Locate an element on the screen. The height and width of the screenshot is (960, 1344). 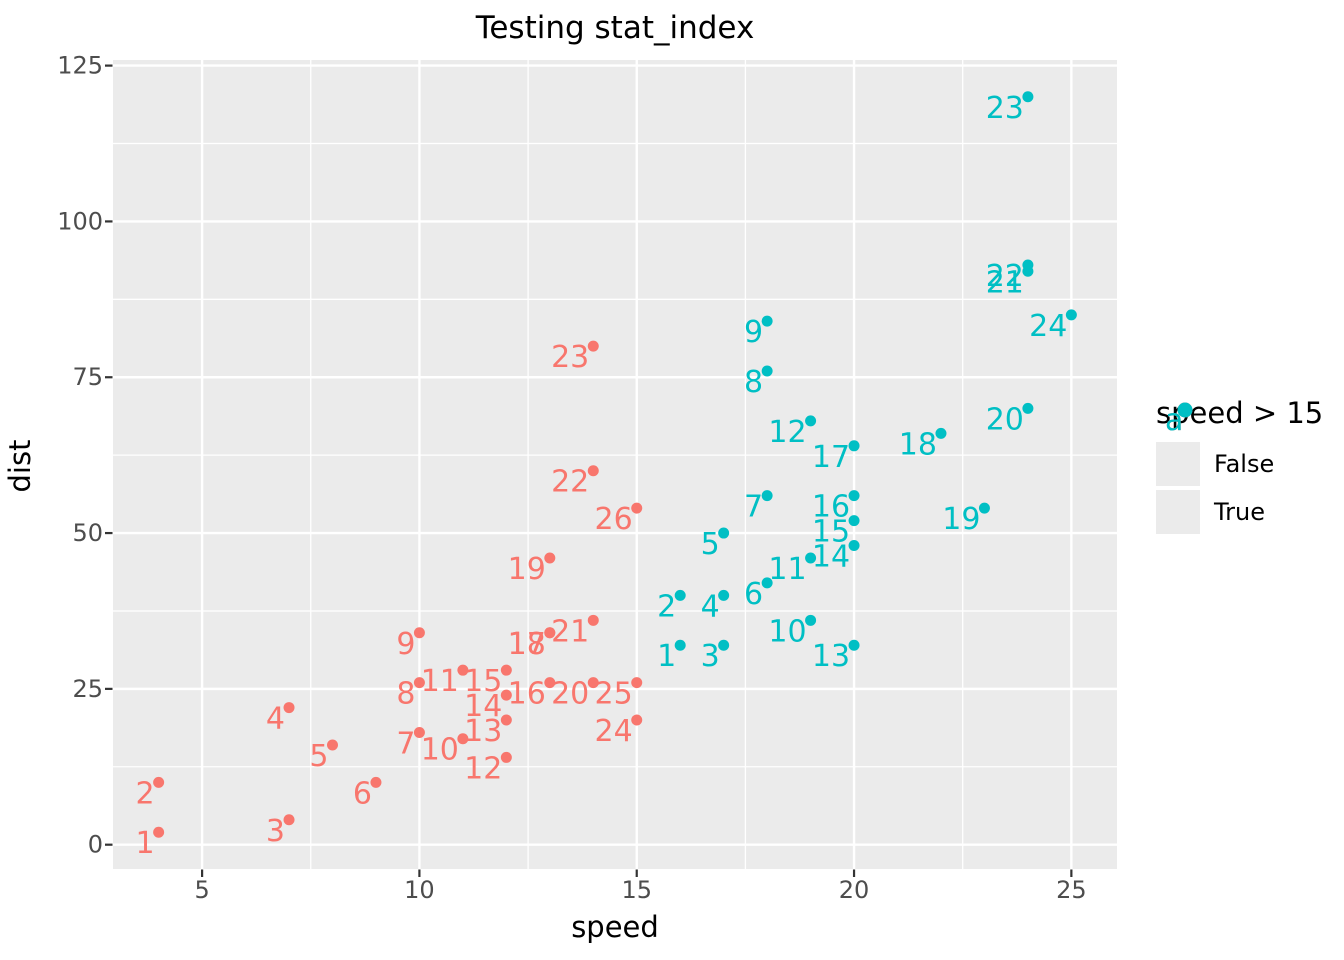
x-axis-title: speed is located at coordinates (615, 927).